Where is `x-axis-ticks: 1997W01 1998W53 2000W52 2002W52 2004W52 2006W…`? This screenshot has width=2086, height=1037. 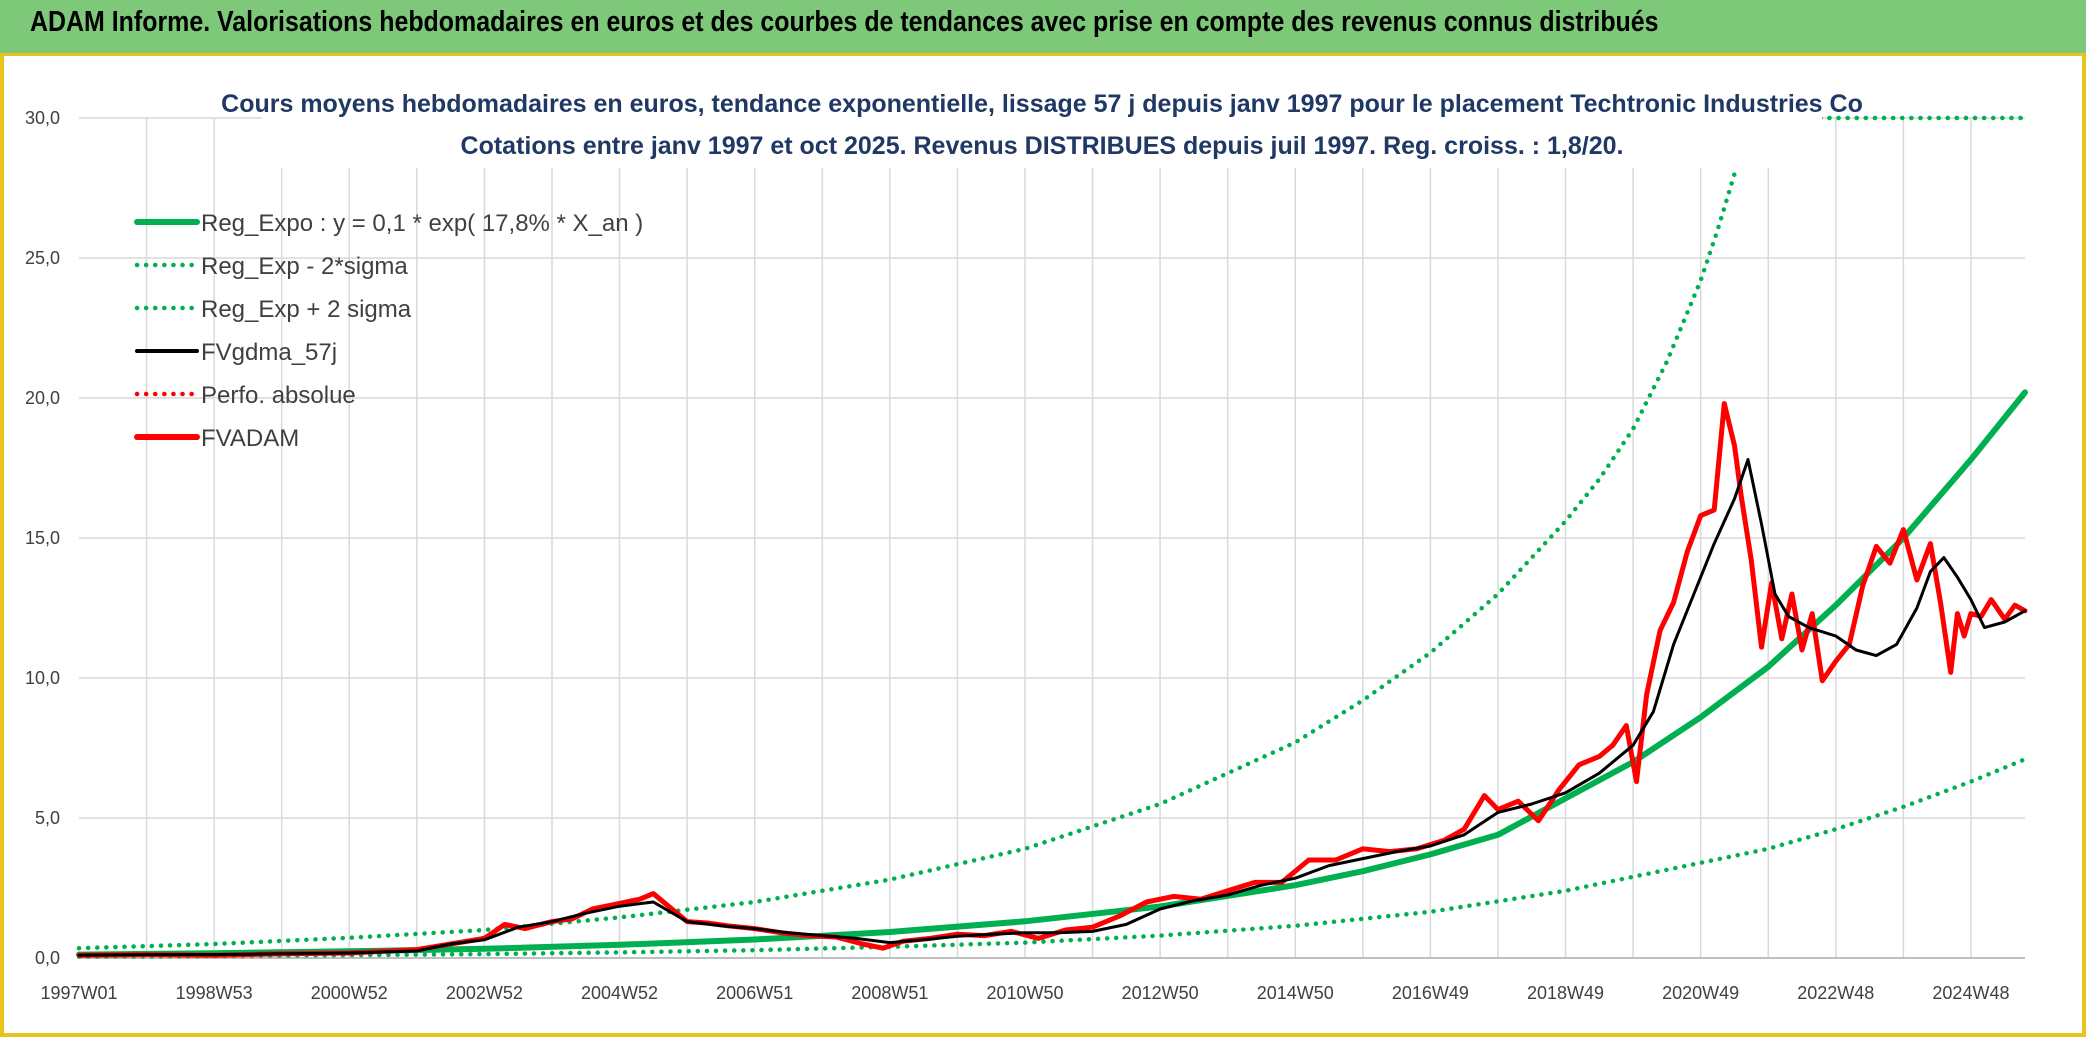 x-axis-ticks: 1997W01 1998W53 2000W52 2002W52 2004W52 2006W… is located at coordinates (1024, 993).